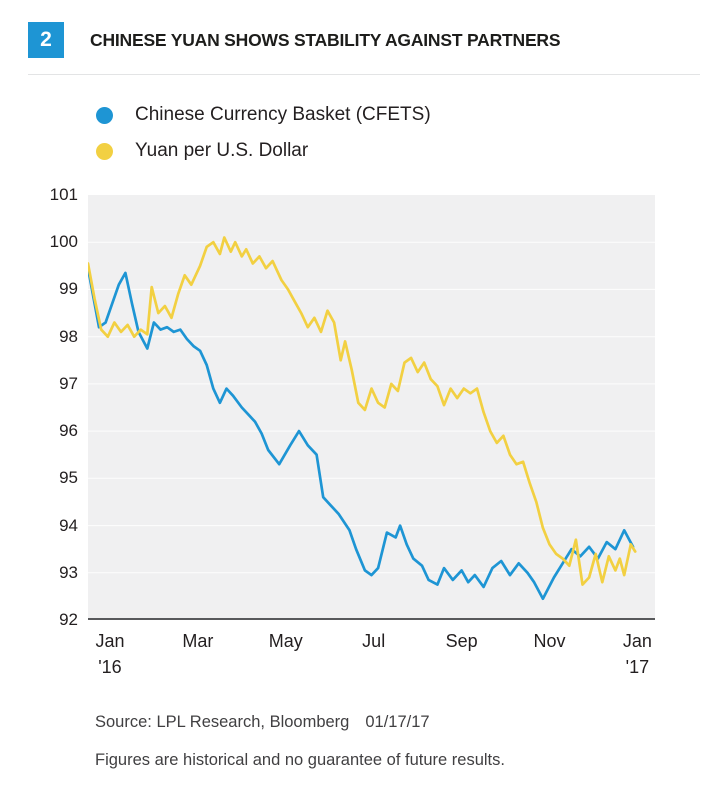 The height and width of the screenshot is (789, 728). What do you see at coordinates (110, 654) in the screenshot?
I see `x-axis-tick-label: Jan '16` at bounding box center [110, 654].